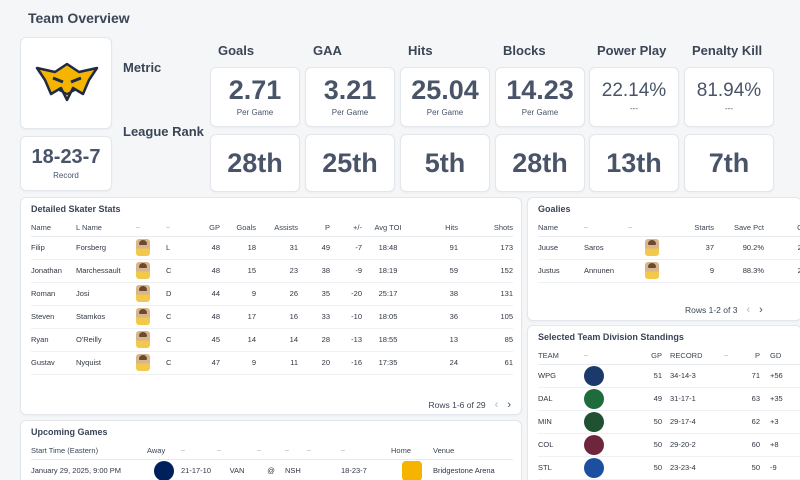 The width and height of the screenshot is (800, 480). What do you see at coordinates (314, 363) in the screenshot?
I see `points: 20` at bounding box center [314, 363].